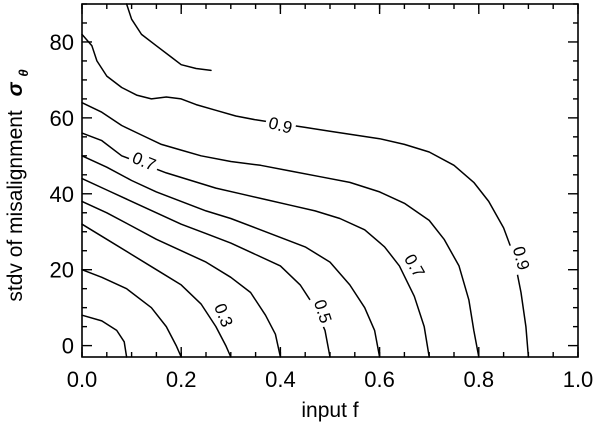 The image size is (602, 425). I want to click on x-tick-label: 0.6, so click(379, 379).